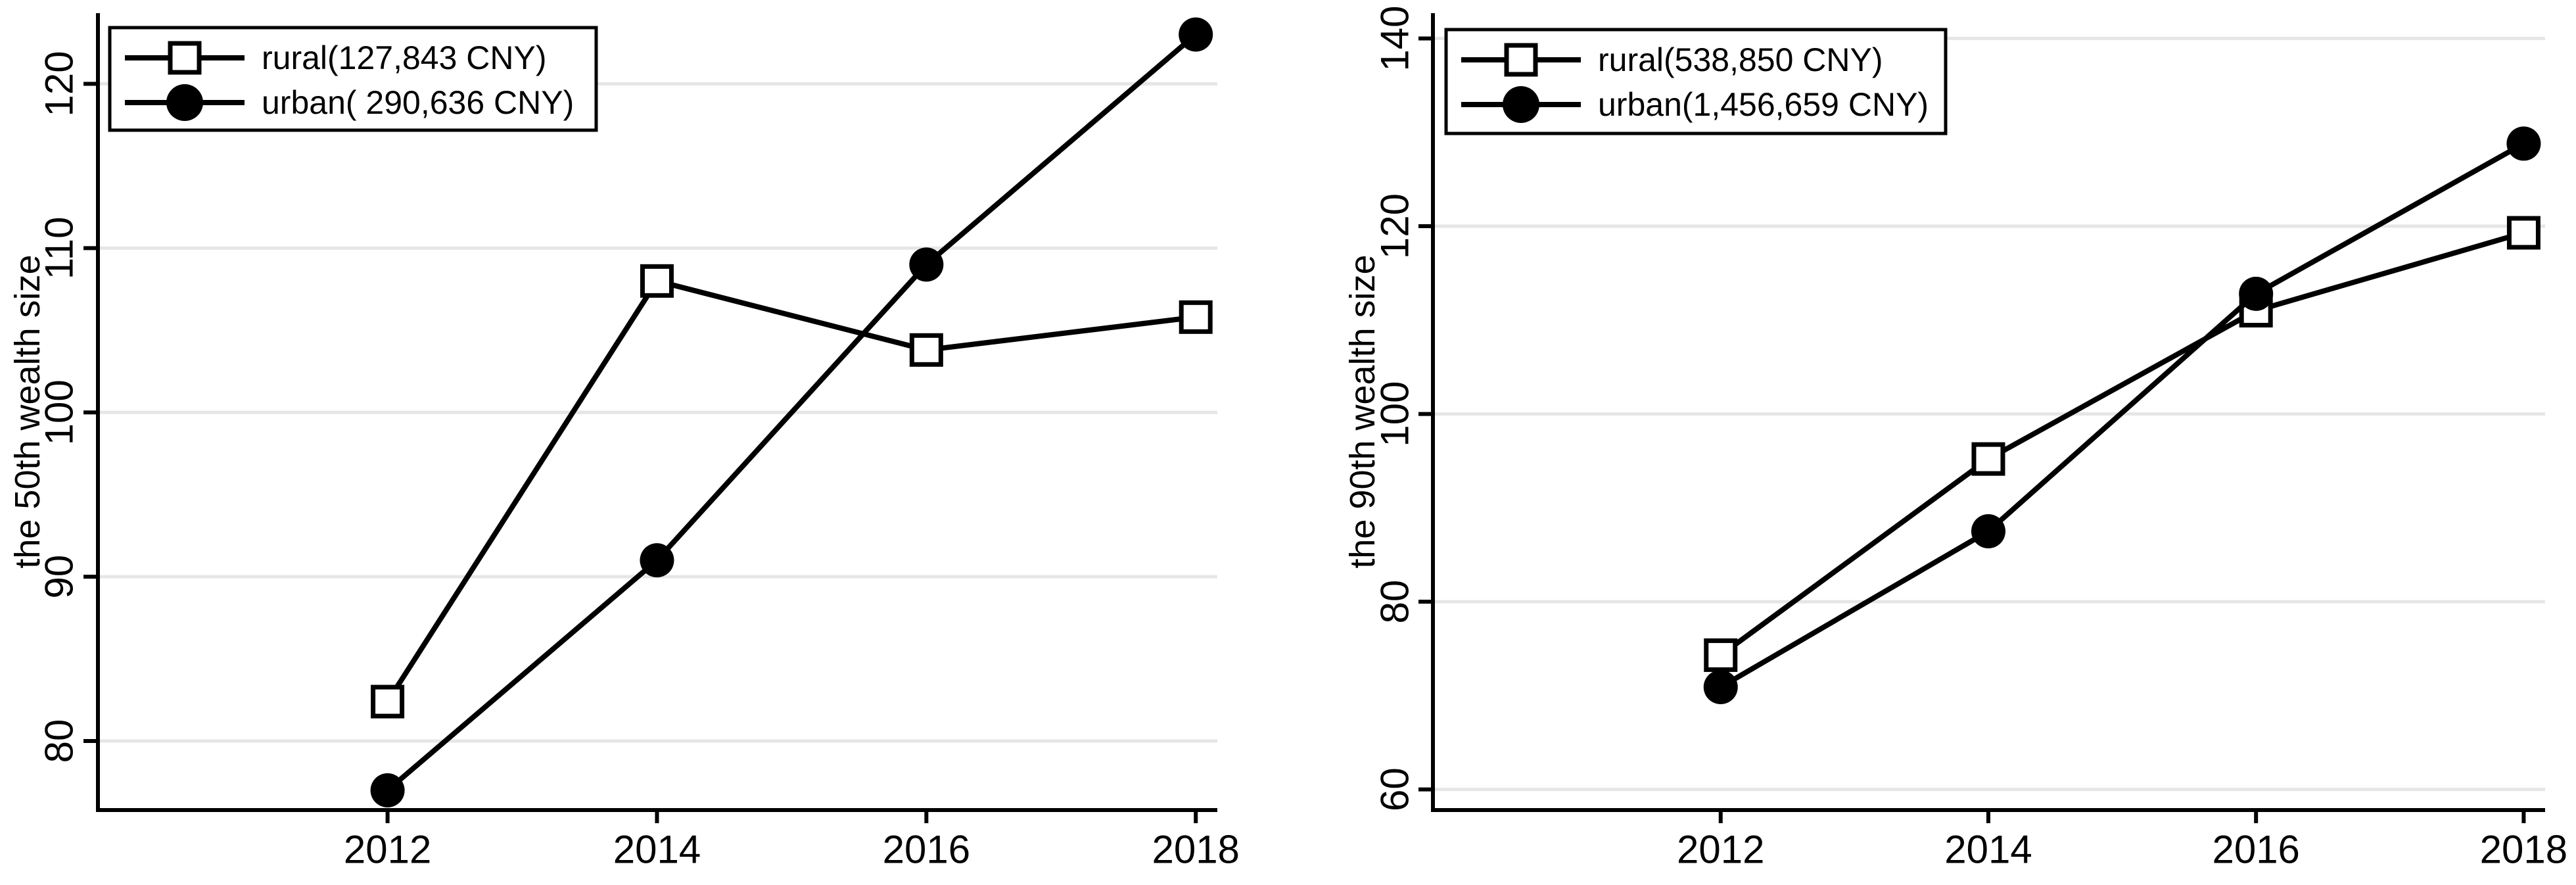 This screenshot has height=885, width=2576. What do you see at coordinates (1395, 789) in the screenshot?
I see `y-tick-label: 60` at bounding box center [1395, 789].